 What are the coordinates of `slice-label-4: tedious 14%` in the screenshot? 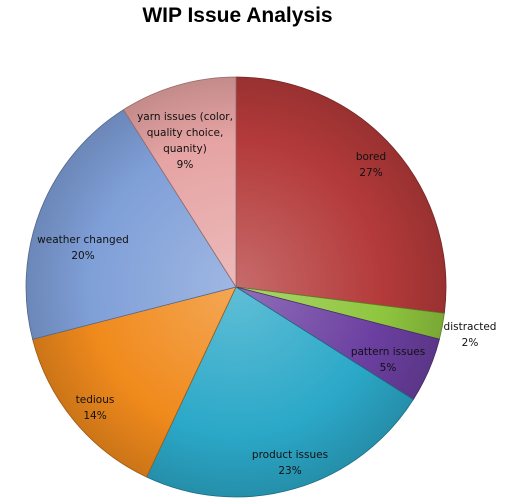 It's located at (95, 408).